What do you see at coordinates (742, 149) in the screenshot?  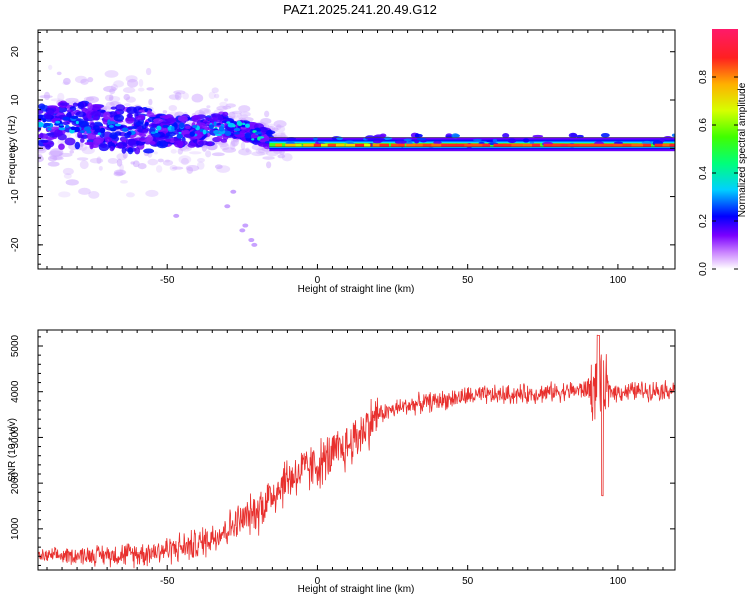 I see `colorbar-label: Normalized spectral amplitude` at bounding box center [742, 149].